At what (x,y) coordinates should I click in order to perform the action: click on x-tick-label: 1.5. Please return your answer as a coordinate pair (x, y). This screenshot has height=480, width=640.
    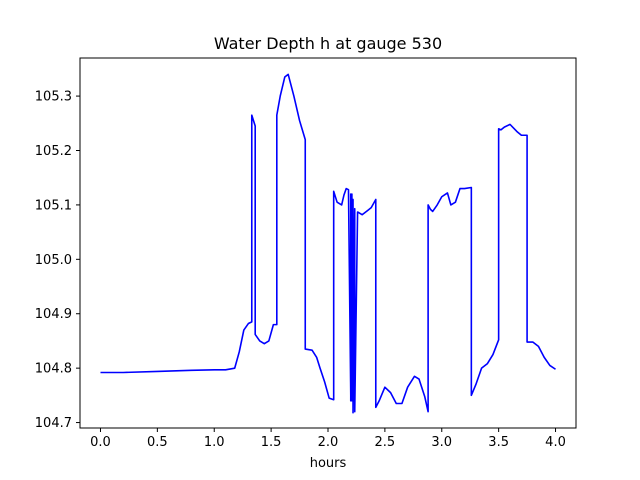
    Looking at the image, I should click on (271, 442).